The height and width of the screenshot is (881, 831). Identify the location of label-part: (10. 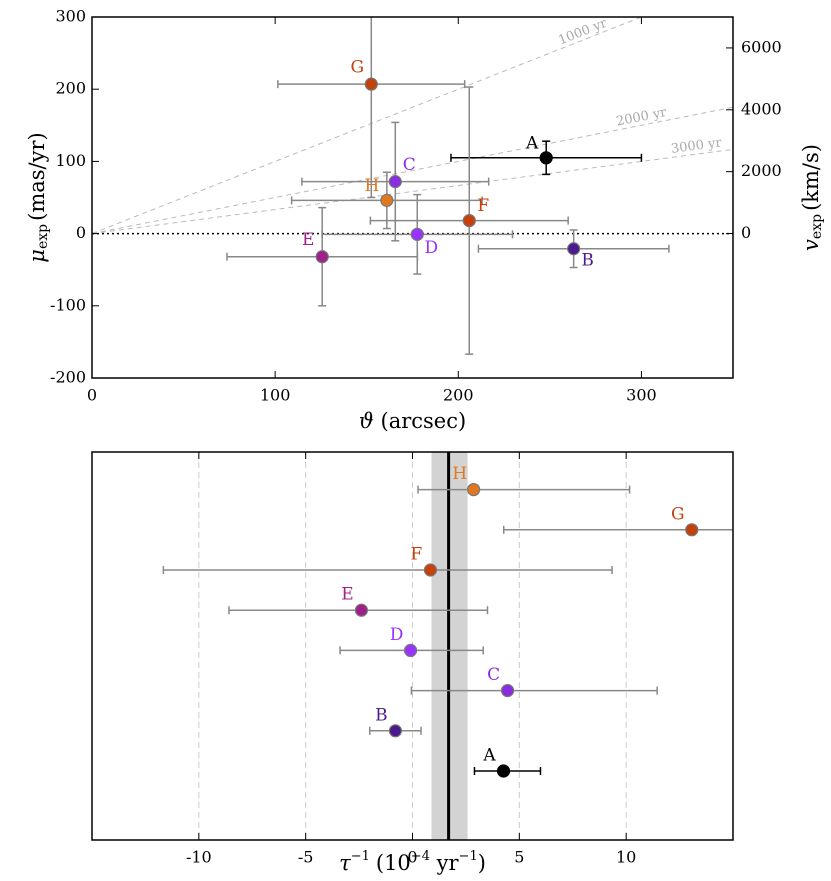
(393, 863).